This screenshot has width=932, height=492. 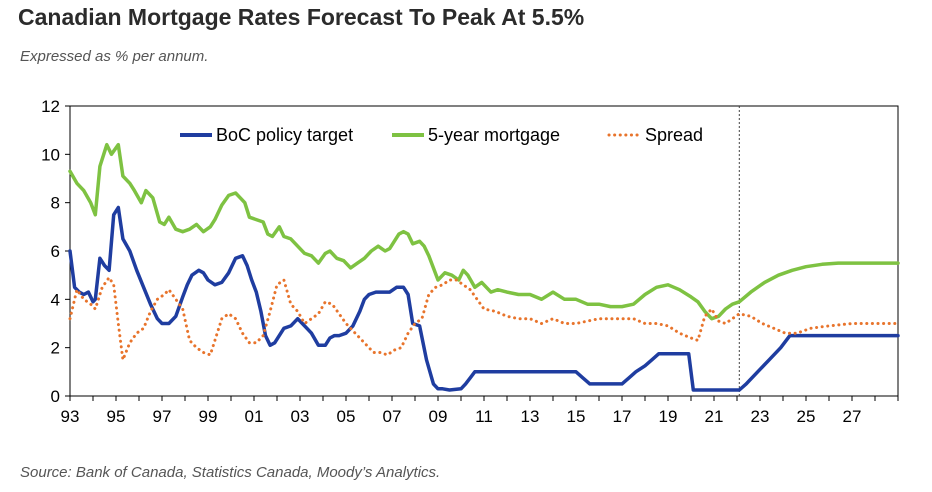 I want to click on x-tick-label: 93, so click(x=70, y=416).